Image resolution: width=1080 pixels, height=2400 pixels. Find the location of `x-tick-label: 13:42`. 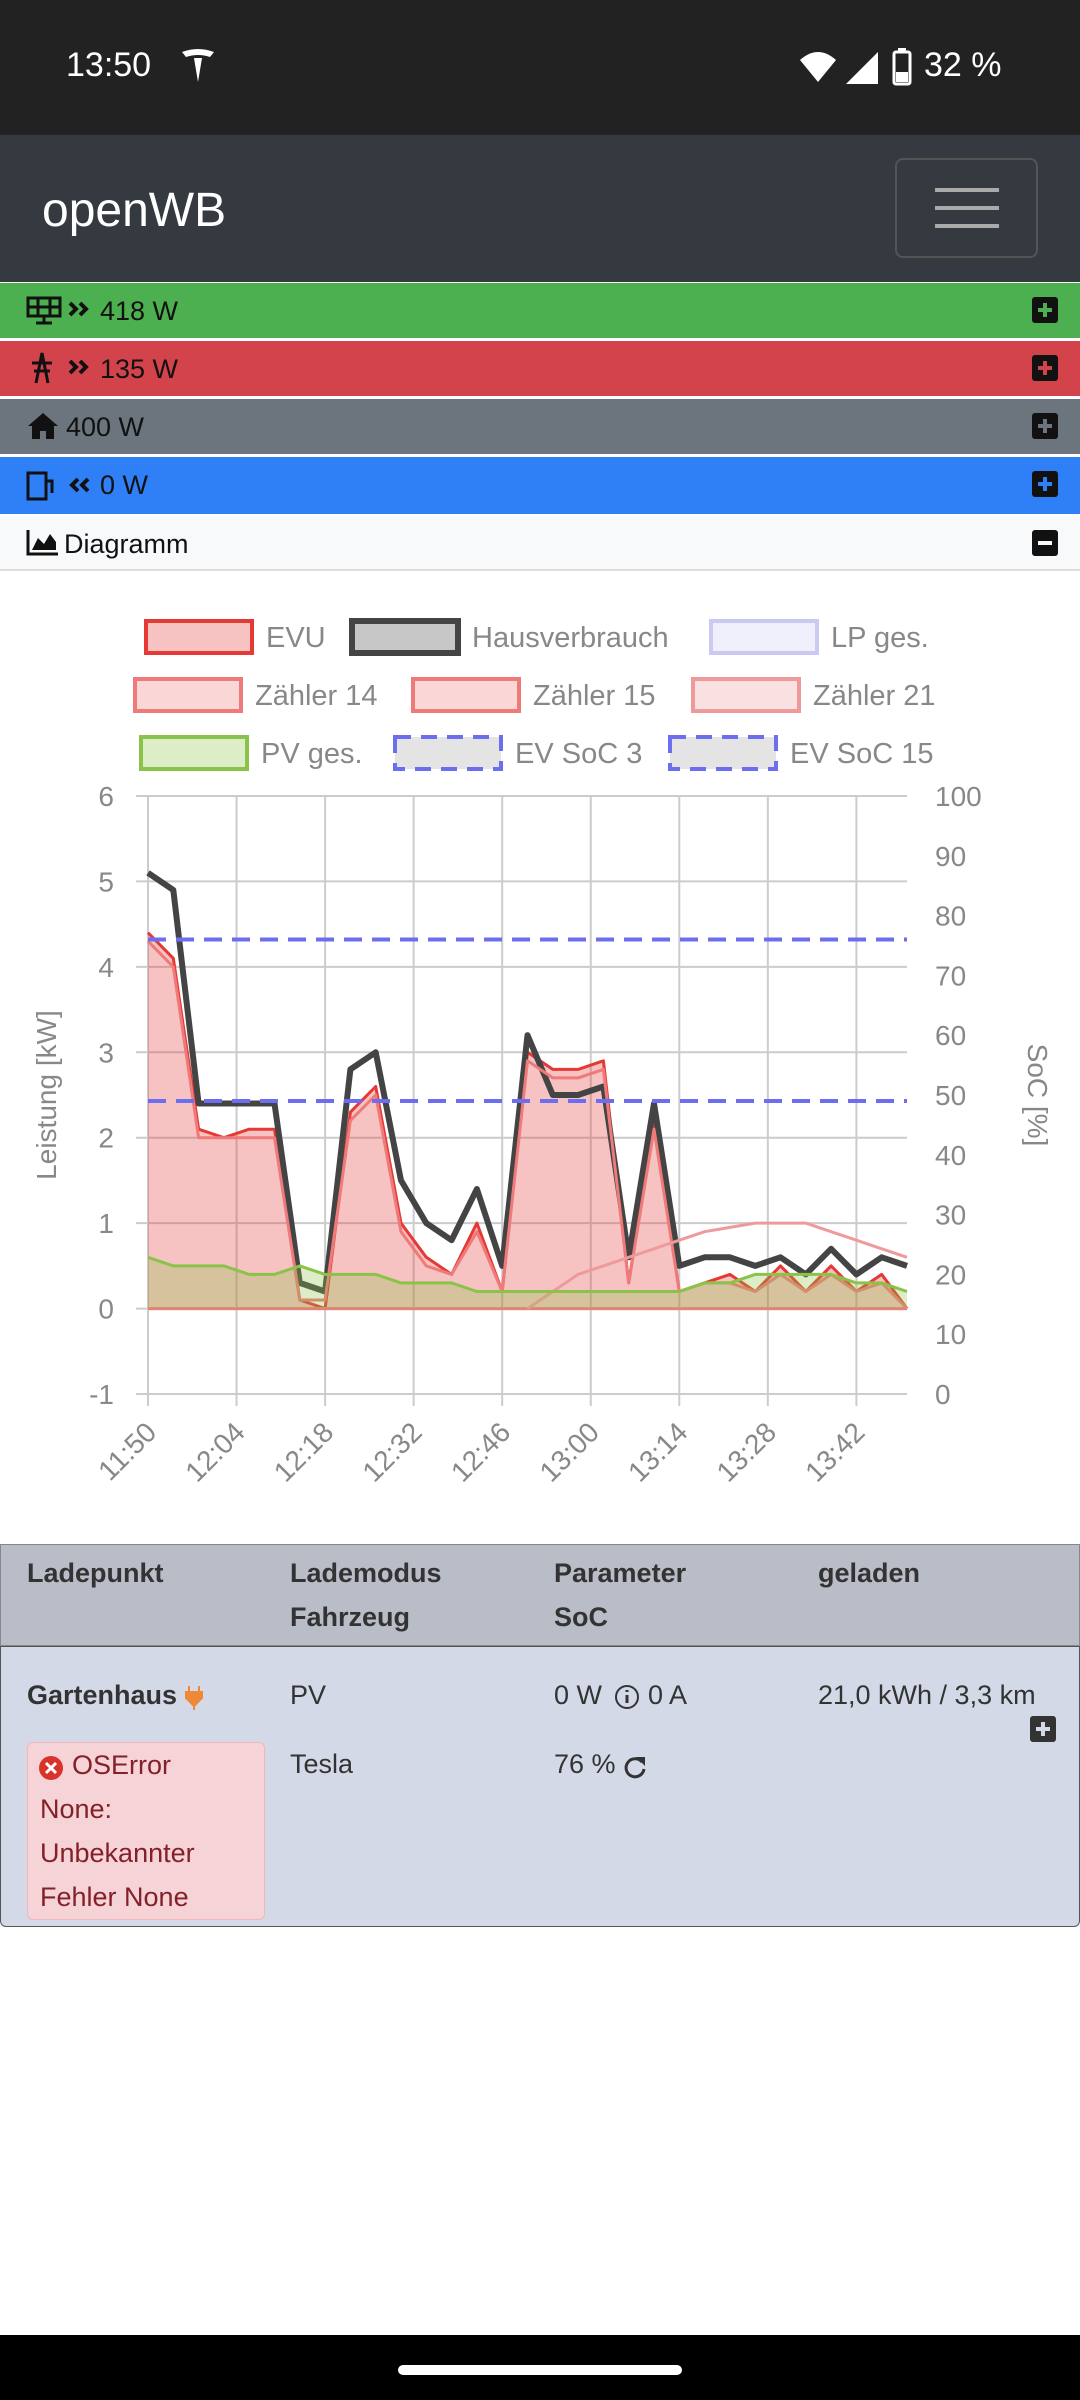

x-tick-label: 13:42 is located at coordinates (834, 1451).